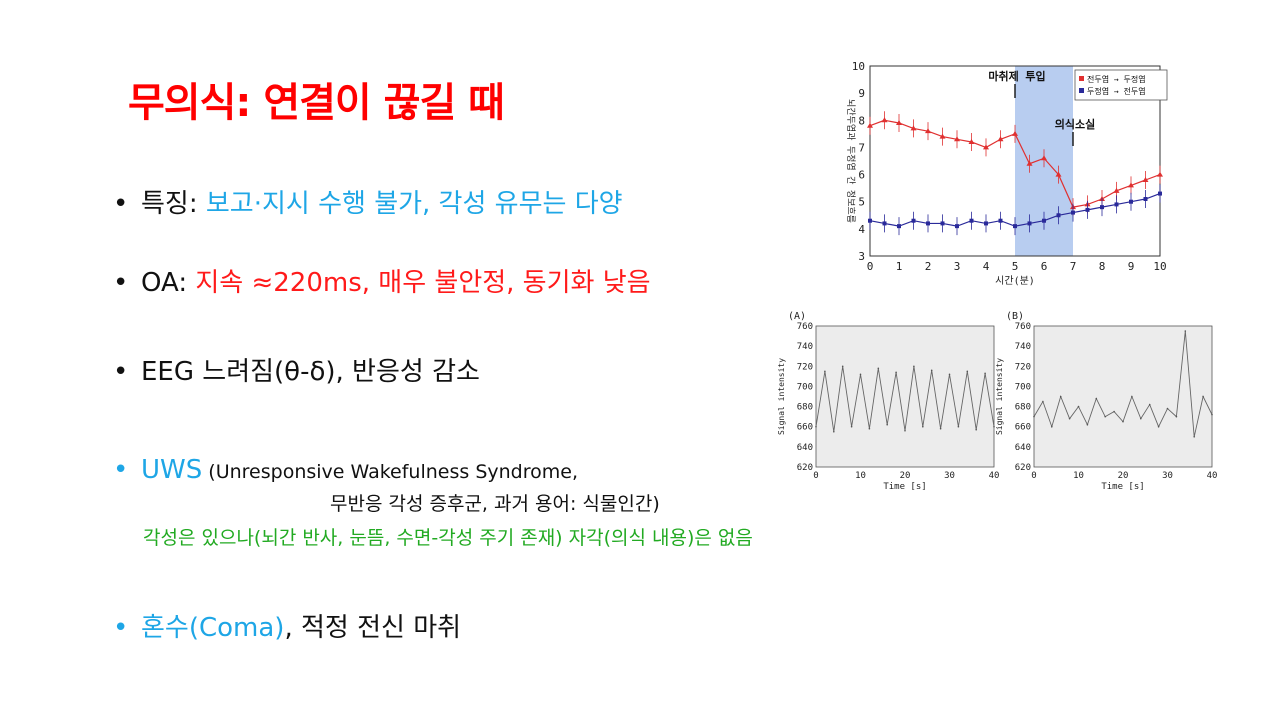  I want to click on y-tick-label: 620, so click(805, 468).